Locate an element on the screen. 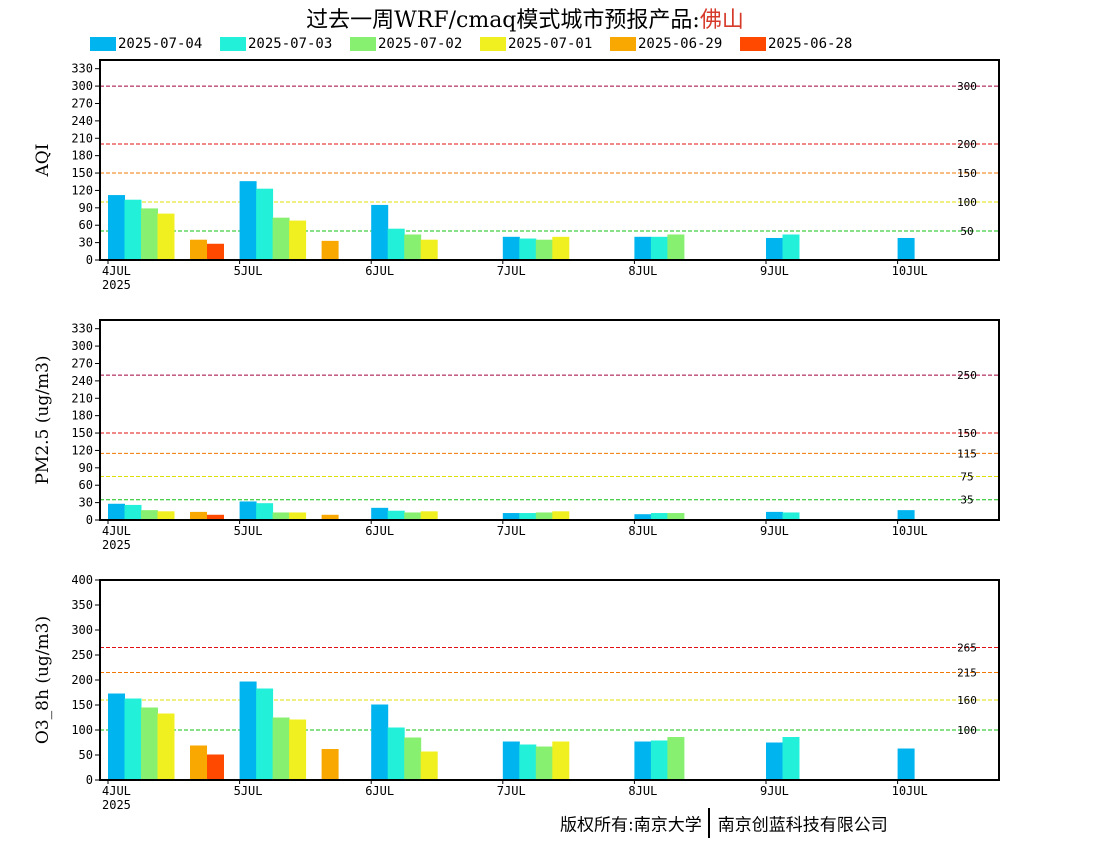 This screenshot has width=1100, height=850. y-tick-label: 120 is located at coordinates (82, 450).